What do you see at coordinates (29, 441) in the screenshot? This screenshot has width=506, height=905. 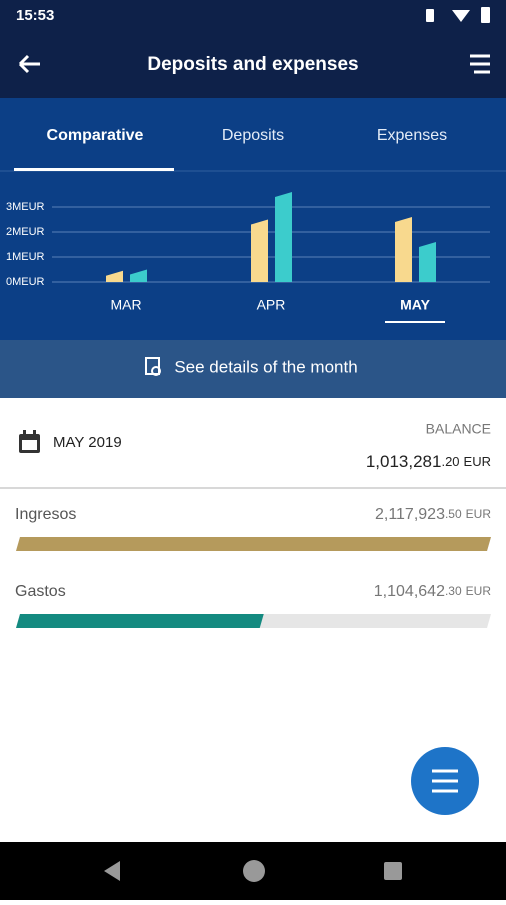 I see `calendar-icon` at bounding box center [29, 441].